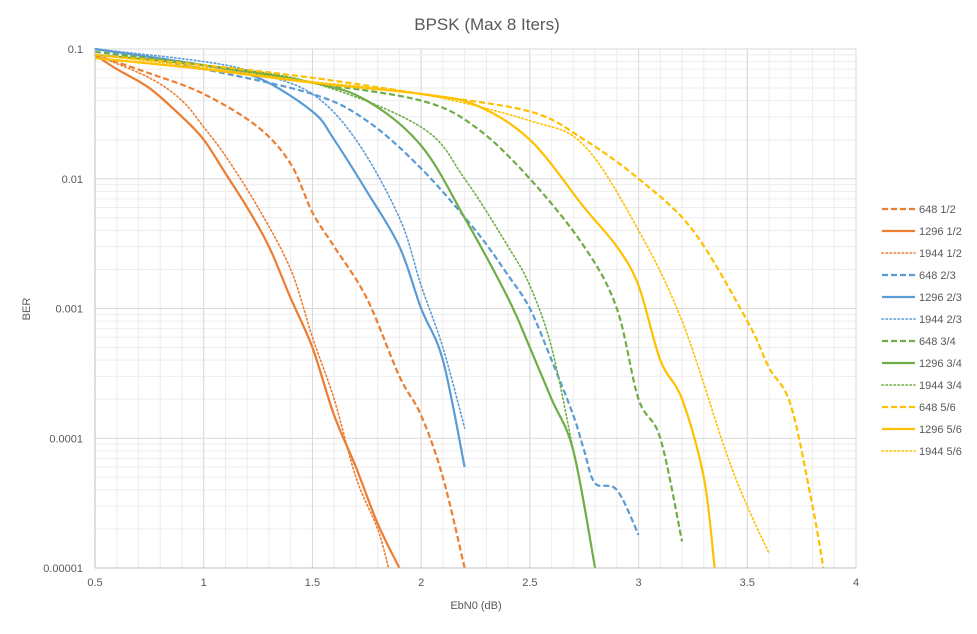  I want to click on x-tick-label: 3.5, so click(747, 583).